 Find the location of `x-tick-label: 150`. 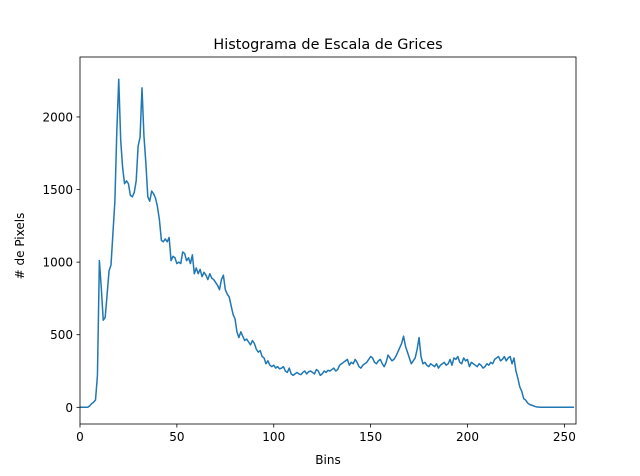

x-tick-label: 150 is located at coordinates (370, 437).